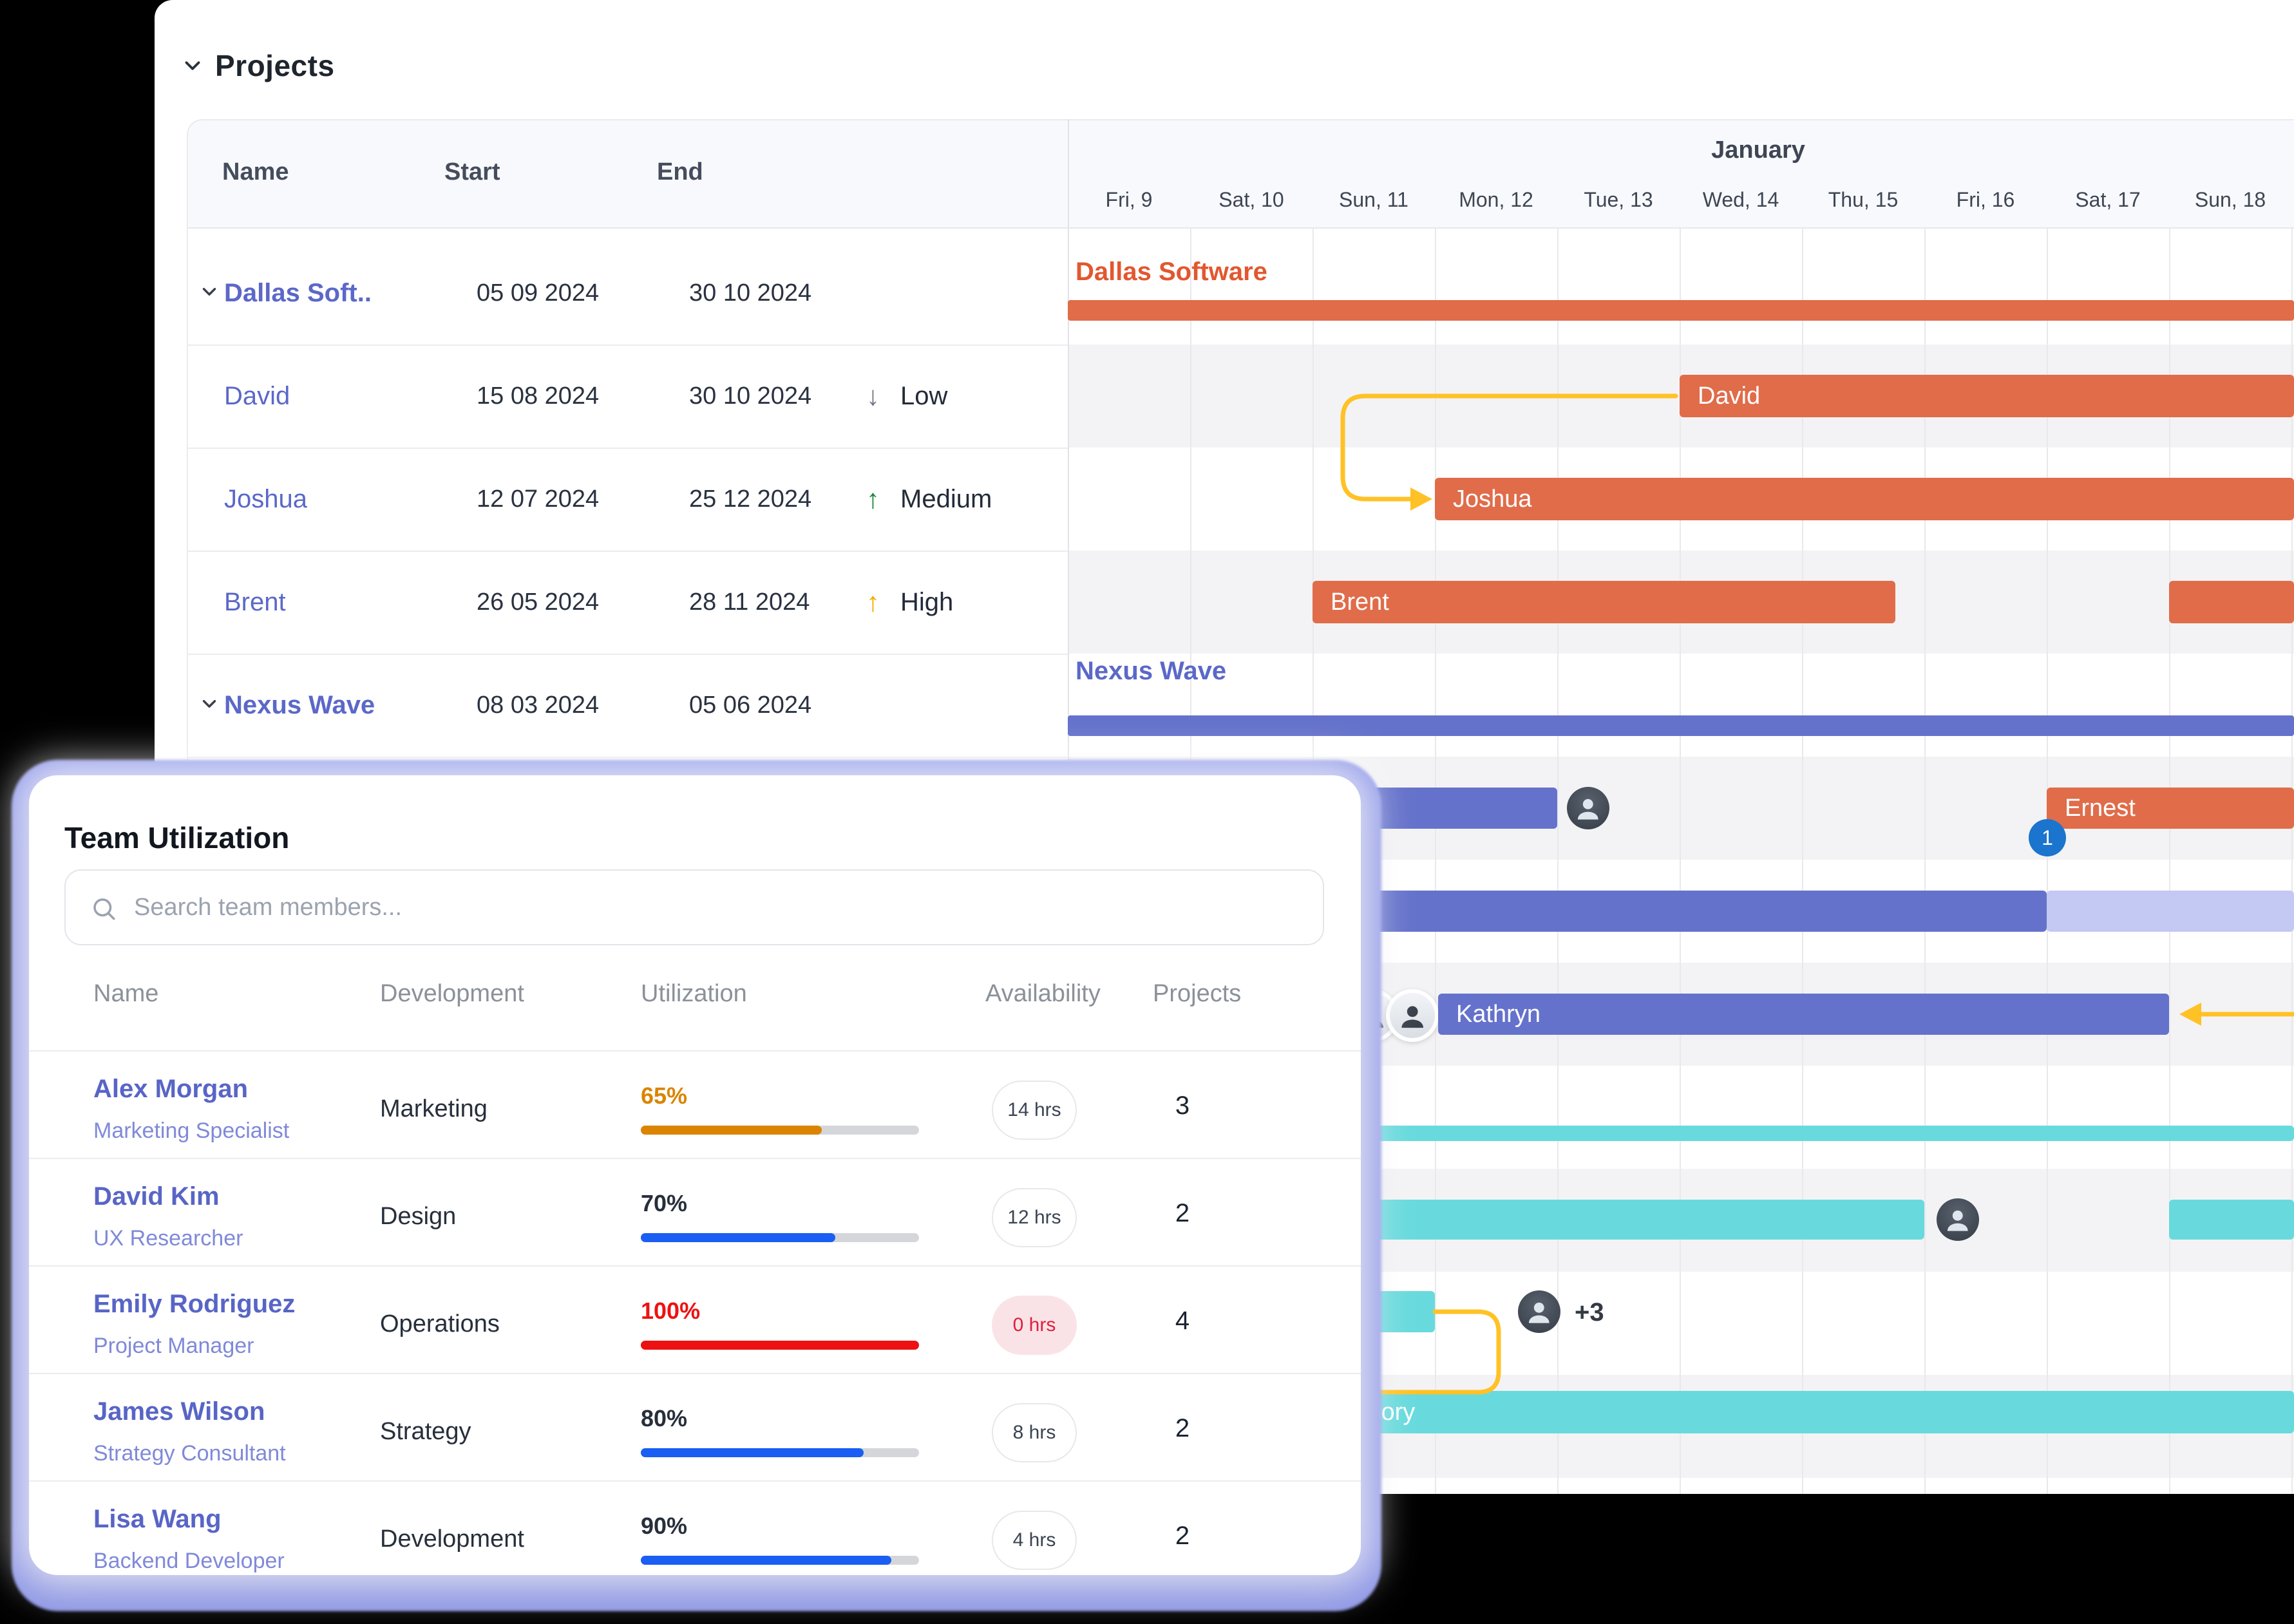  I want to click on member-name-link: Lisa Wang, so click(157, 1519).